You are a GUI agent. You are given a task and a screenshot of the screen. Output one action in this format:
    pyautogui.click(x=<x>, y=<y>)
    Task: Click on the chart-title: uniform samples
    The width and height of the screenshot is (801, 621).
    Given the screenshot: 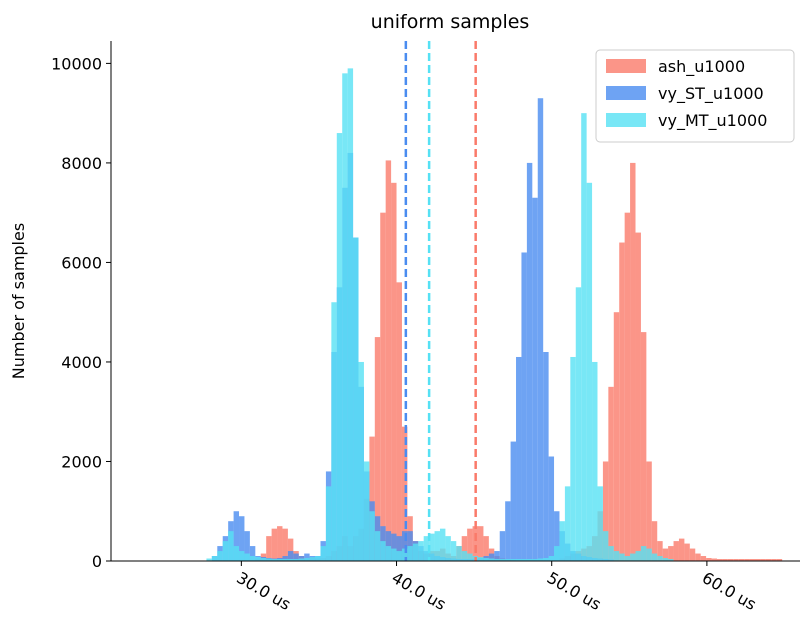 What is the action you would take?
    pyautogui.click(x=450, y=22)
    